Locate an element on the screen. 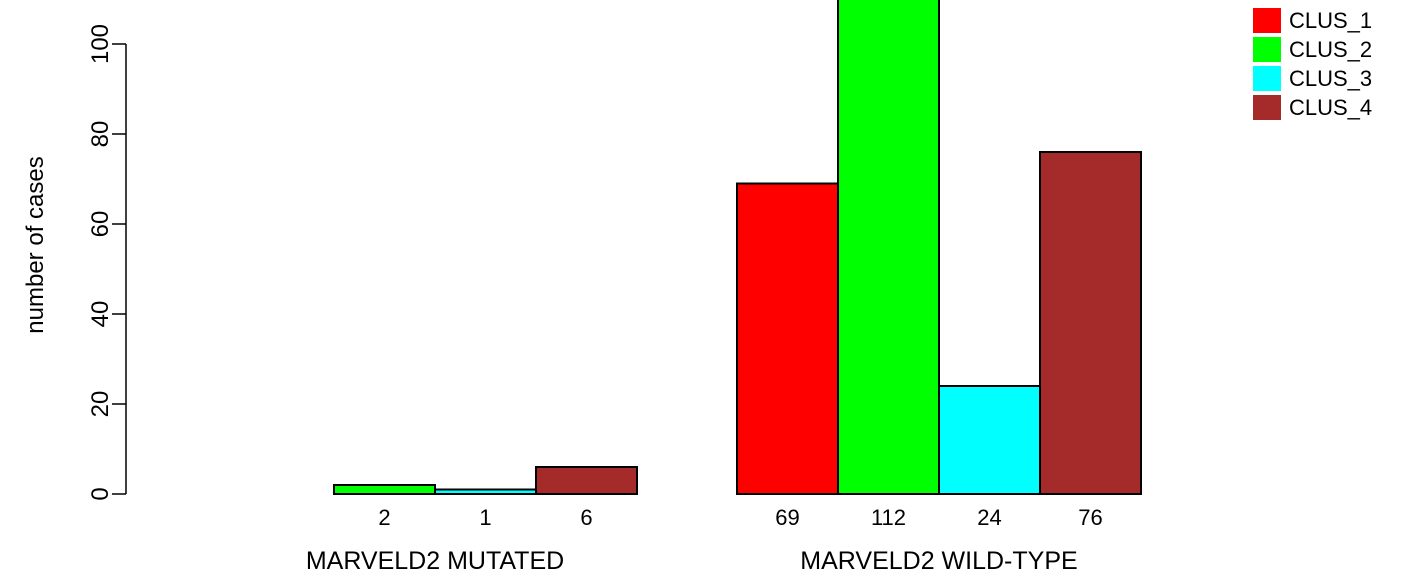 The width and height of the screenshot is (1414, 577). legend-label: CLUS_1 is located at coordinates (1330, 20).